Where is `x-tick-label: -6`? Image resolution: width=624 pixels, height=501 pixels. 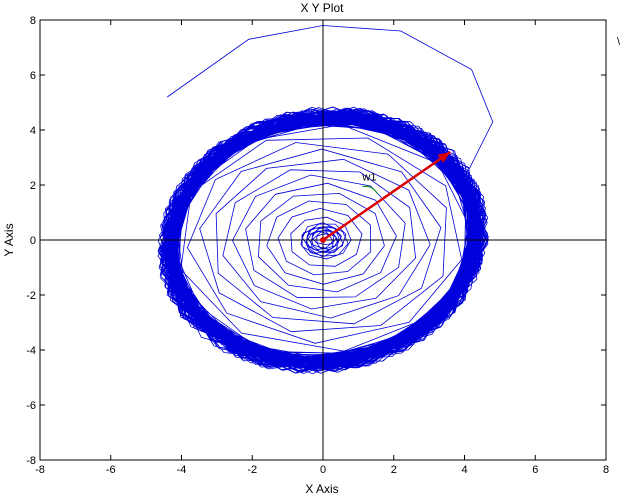 x-tick-label: -6 is located at coordinates (111, 470).